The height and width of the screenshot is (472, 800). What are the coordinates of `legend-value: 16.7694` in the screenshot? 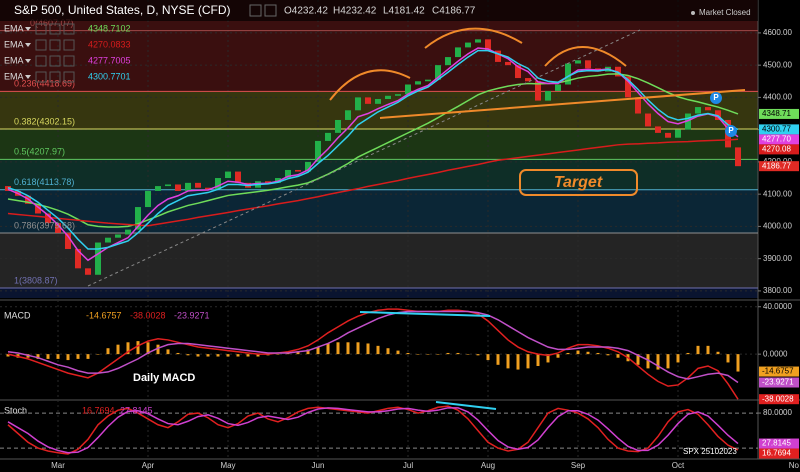 It's located at (98, 410).